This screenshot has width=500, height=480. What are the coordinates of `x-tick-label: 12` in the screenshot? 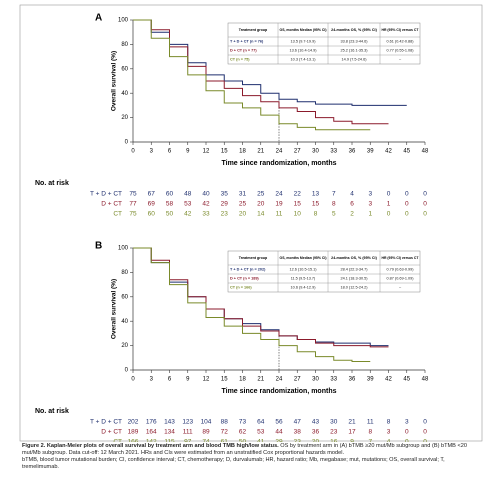 It's located at (206, 380).